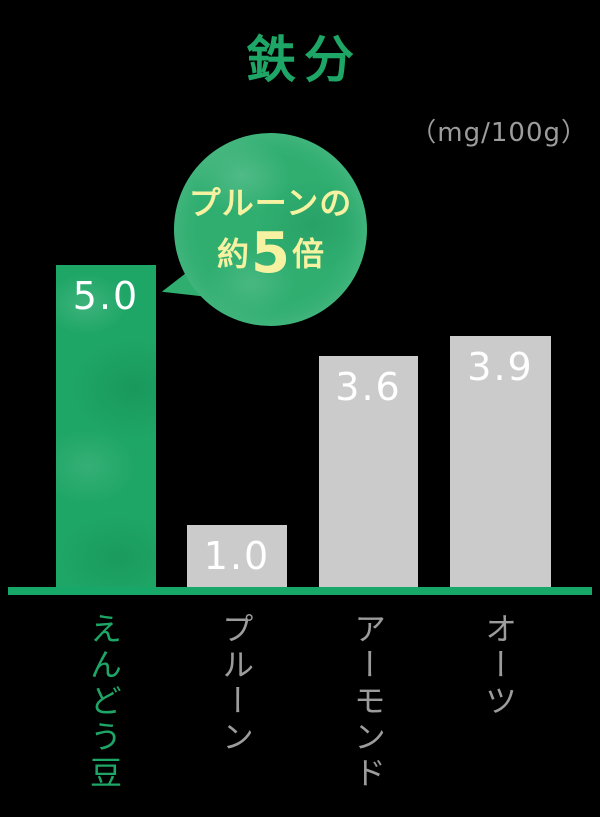 The image size is (600, 817). Describe the element at coordinates (233, 253) in the screenshot. I see `callout-approx: 約` at that location.